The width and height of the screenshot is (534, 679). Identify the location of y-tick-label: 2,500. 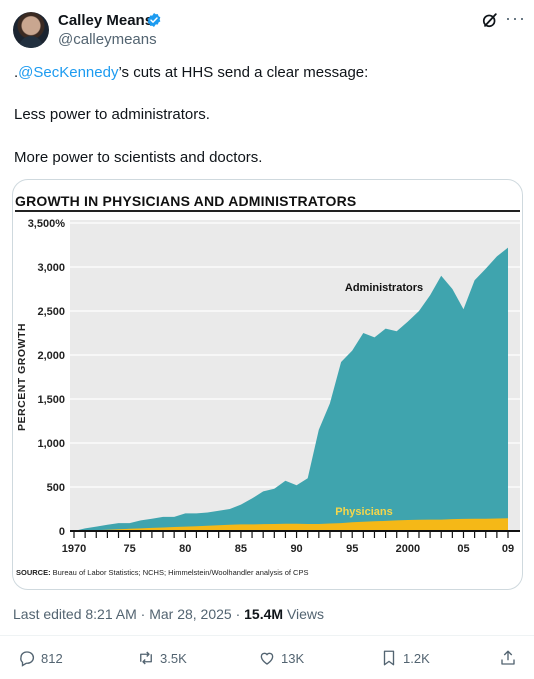
(51, 312).